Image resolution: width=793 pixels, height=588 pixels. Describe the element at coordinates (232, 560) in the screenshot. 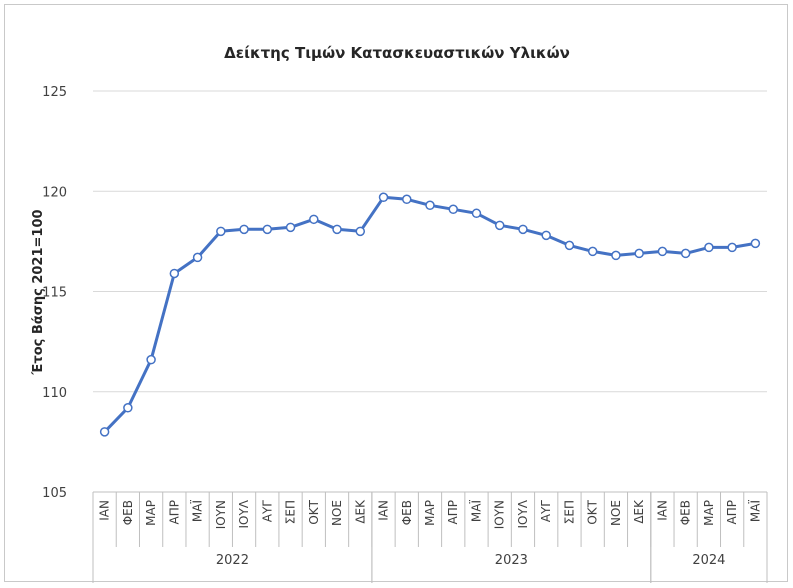

I see `year-label: 2022` at that location.